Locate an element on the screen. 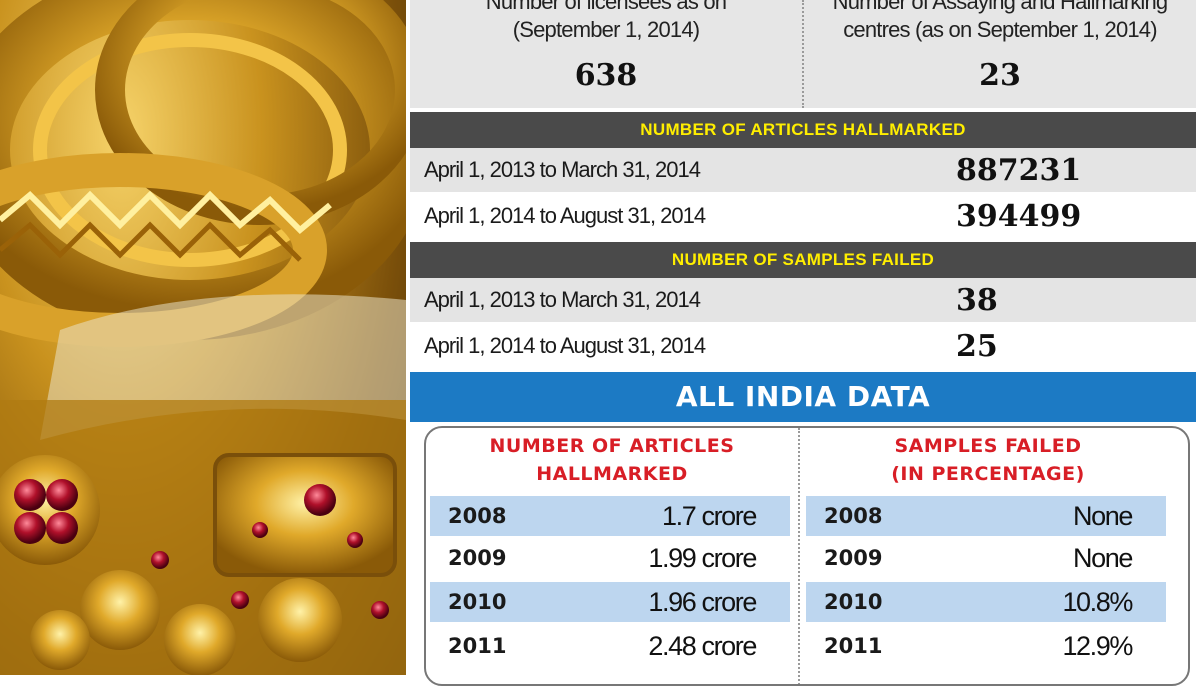 The height and width of the screenshot is (686, 1200). hallmarked-value: 1.7 crore is located at coordinates (709, 515).